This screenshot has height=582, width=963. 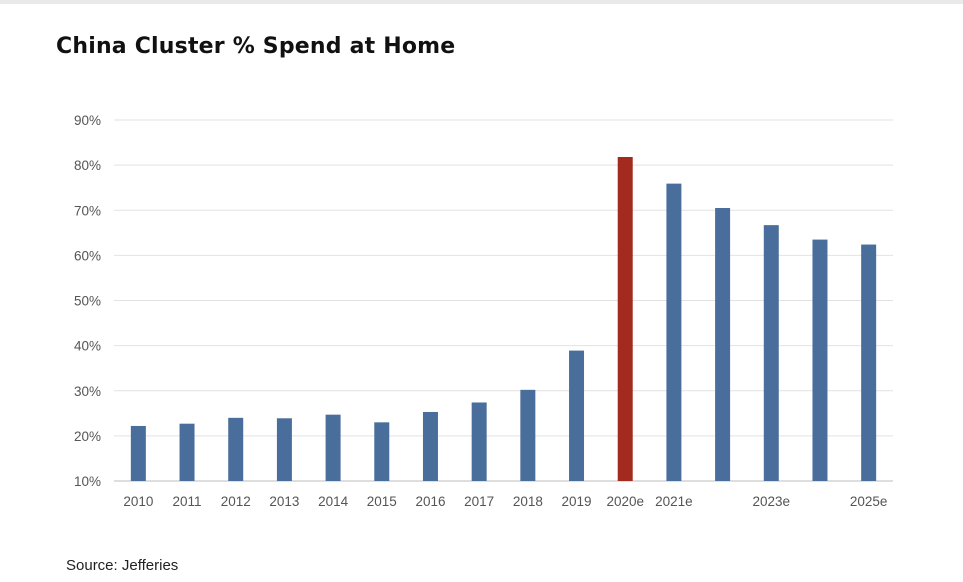 I want to click on chart-title: China Cluster % Spend at Home, so click(x=256, y=46).